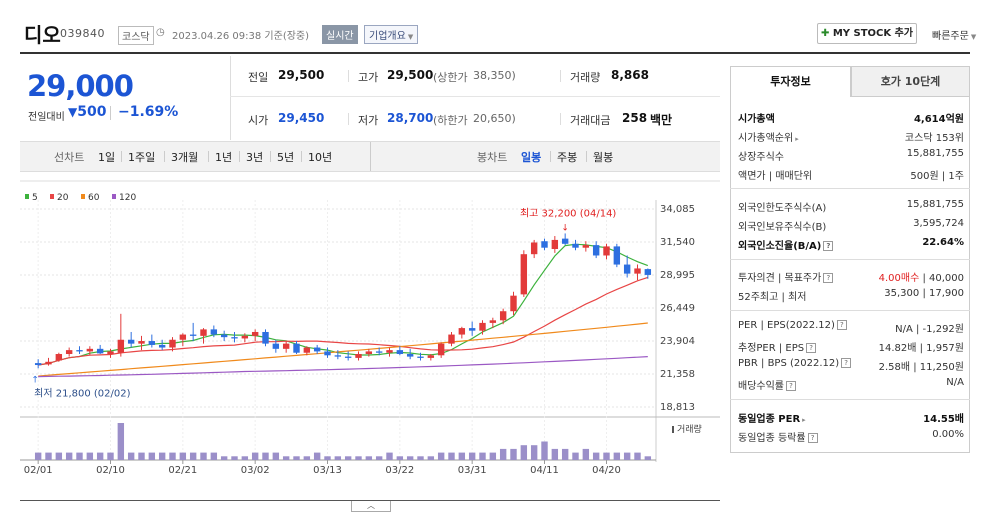 The height and width of the screenshot is (512, 1007). I want to click on volume-value: 8,868, so click(630, 75).